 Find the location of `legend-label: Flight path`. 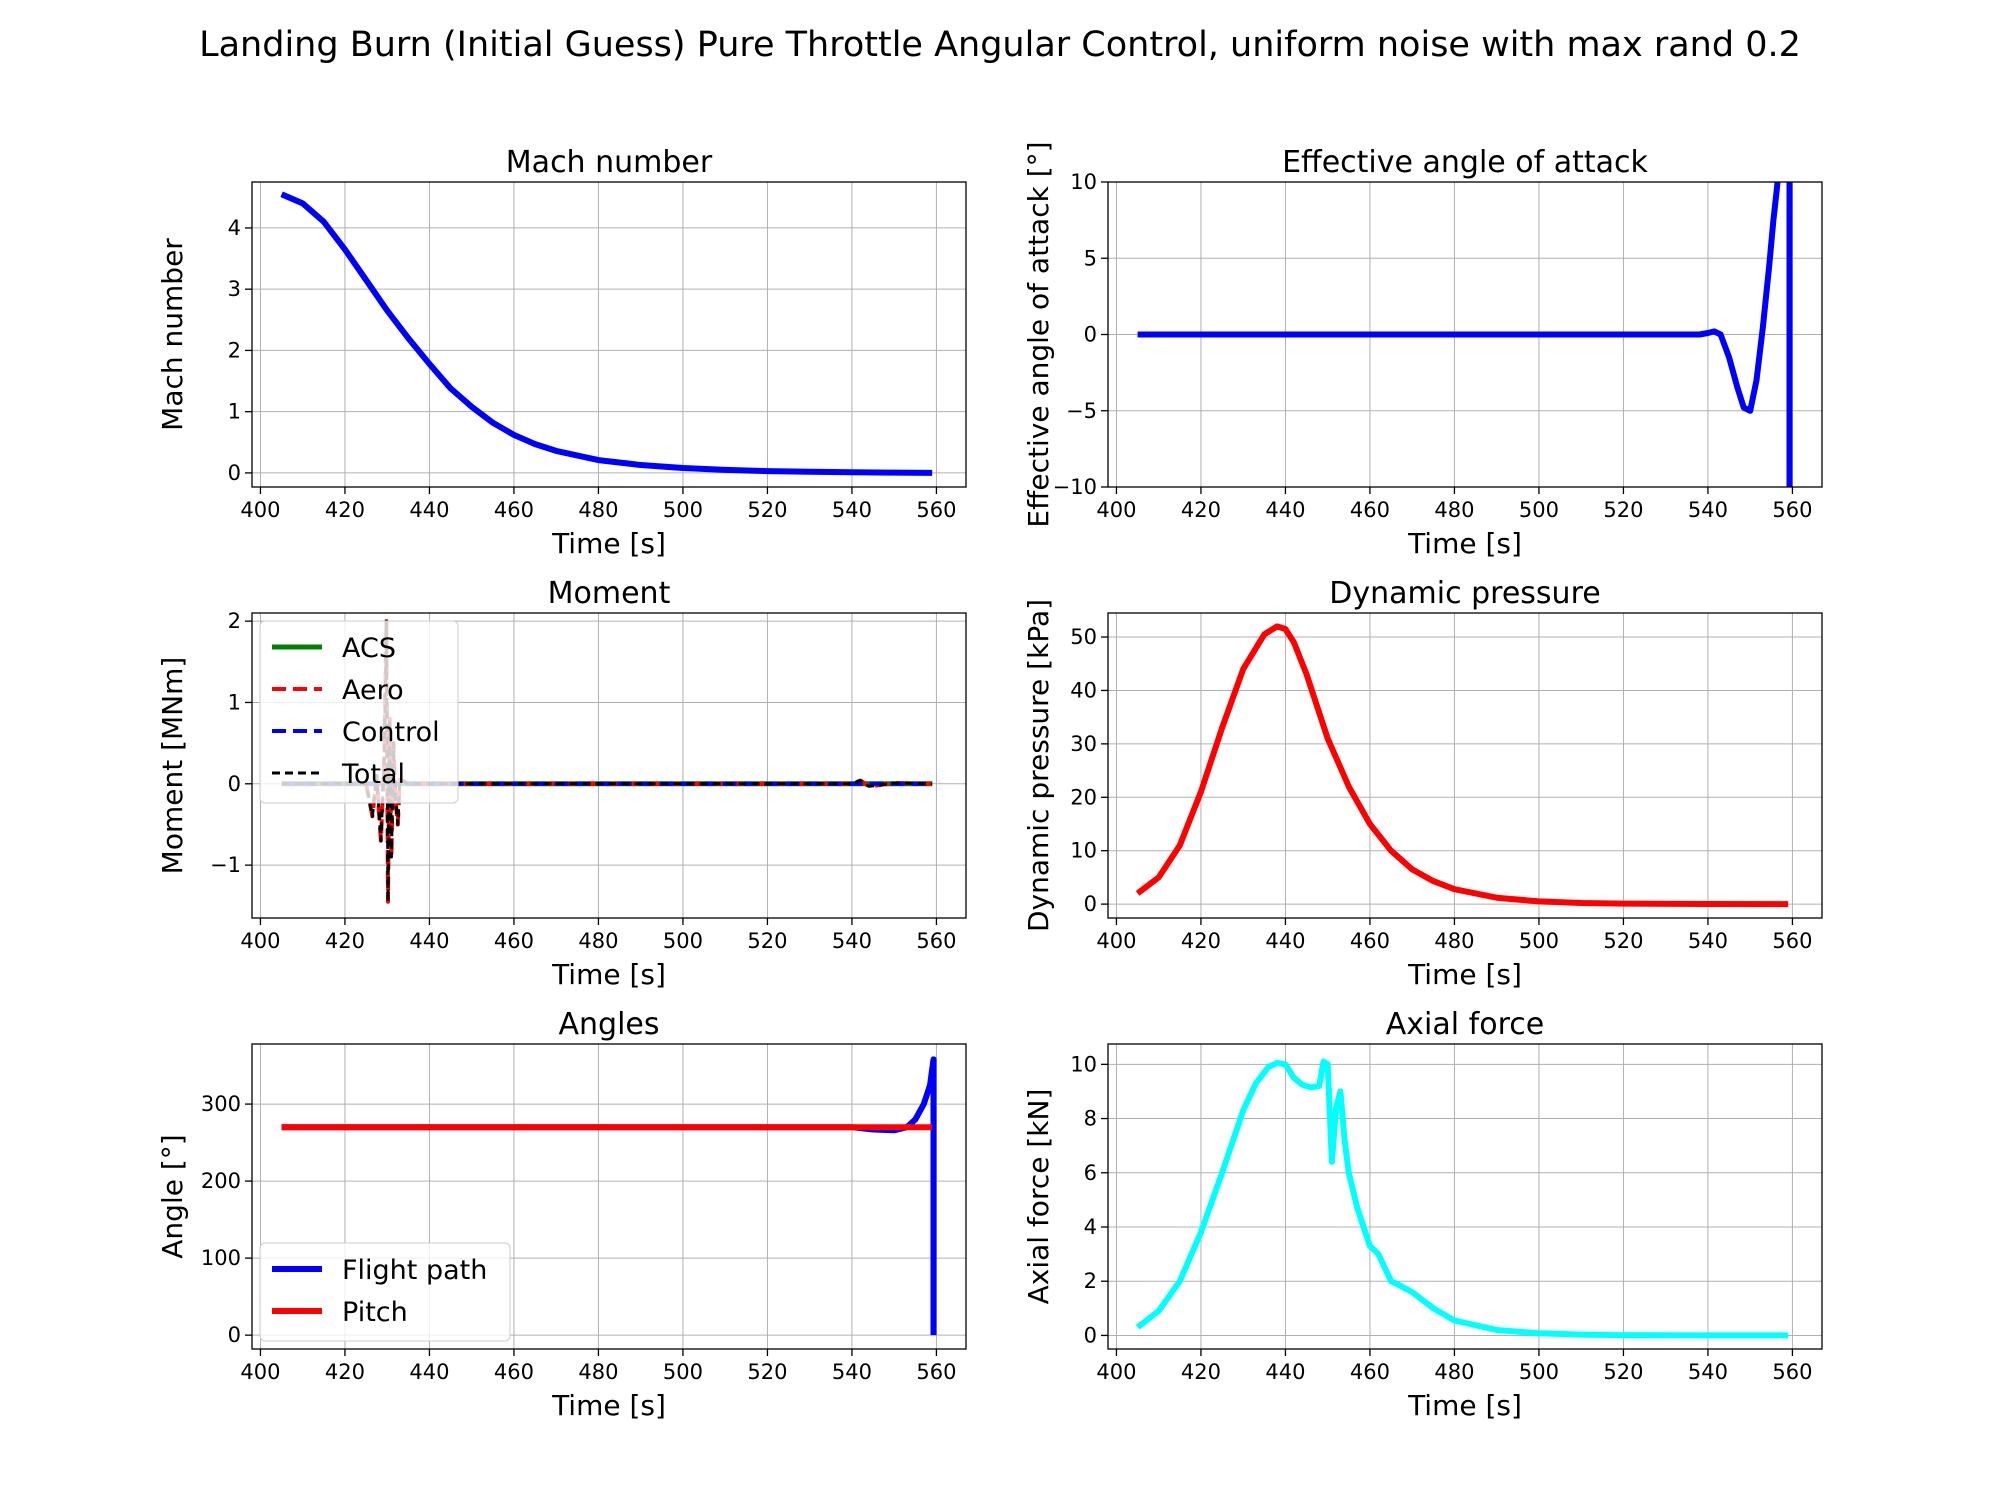

legend-label: Flight path is located at coordinates (414, 1270).